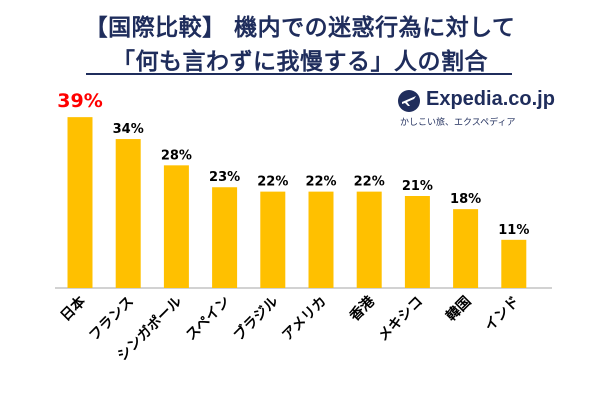 The image size is (600, 400). What do you see at coordinates (300, 28) in the screenshot?
I see `chart-title-line1: 【国際比較】 機内での迷惑行為に対して` at bounding box center [300, 28].